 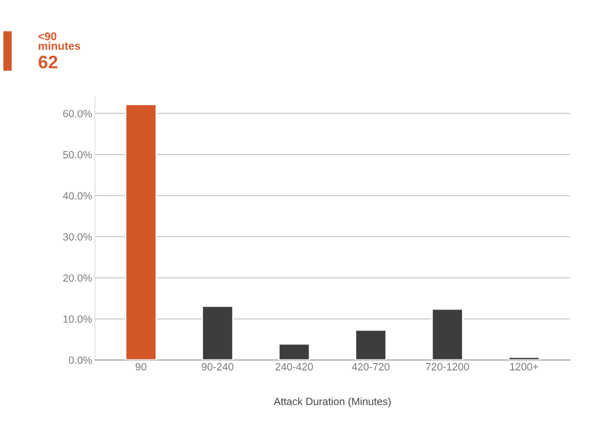 What do you see at coordinates (59, 41) in the screenshot?
I see `text: <90 minutes` at bounding box center [59, 41].